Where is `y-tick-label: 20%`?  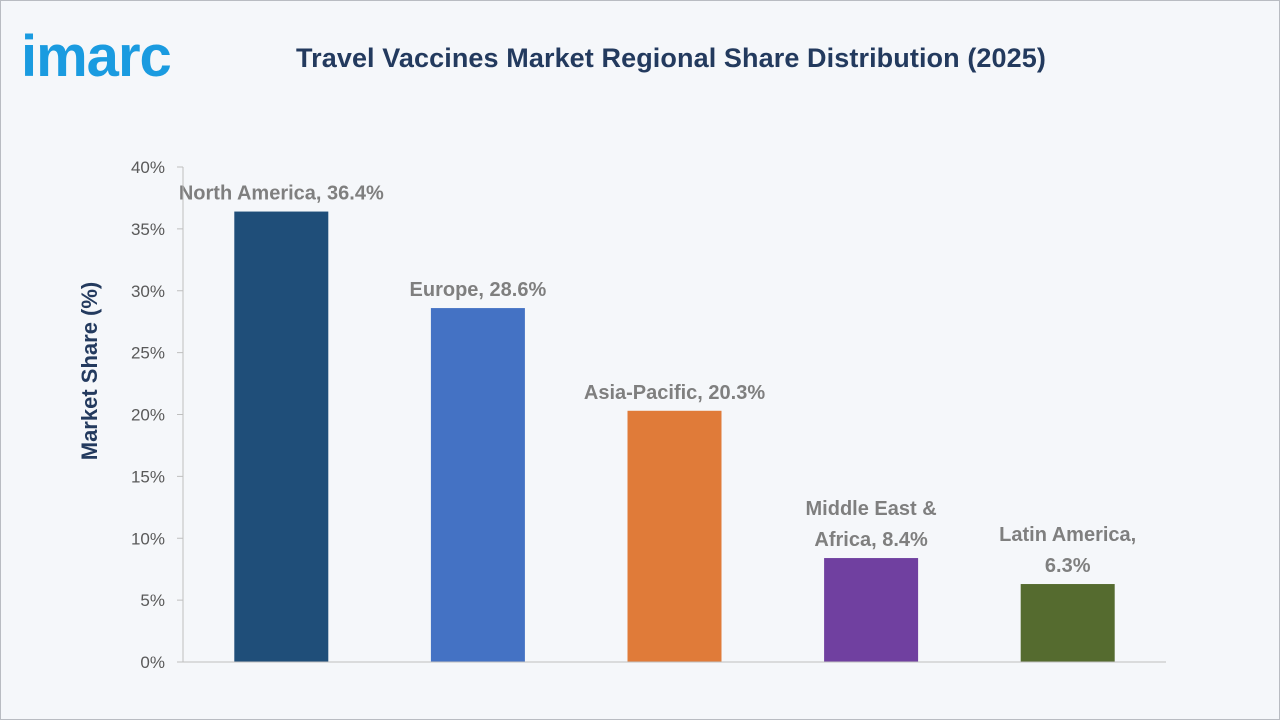 y-tick-label: 20% is located at coordinates (148, 415).